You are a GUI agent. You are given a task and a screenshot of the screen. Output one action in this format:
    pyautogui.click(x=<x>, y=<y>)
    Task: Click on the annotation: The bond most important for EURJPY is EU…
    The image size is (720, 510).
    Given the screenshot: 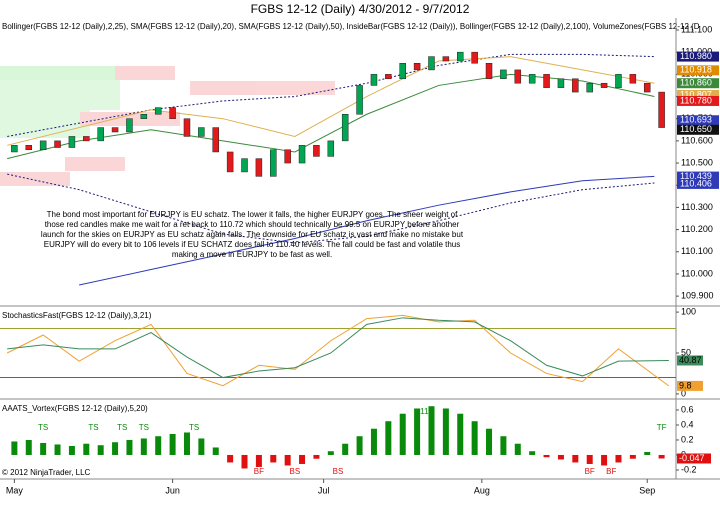 What is the action you would take?
    pyautogui.click(x=252, y=234)
    